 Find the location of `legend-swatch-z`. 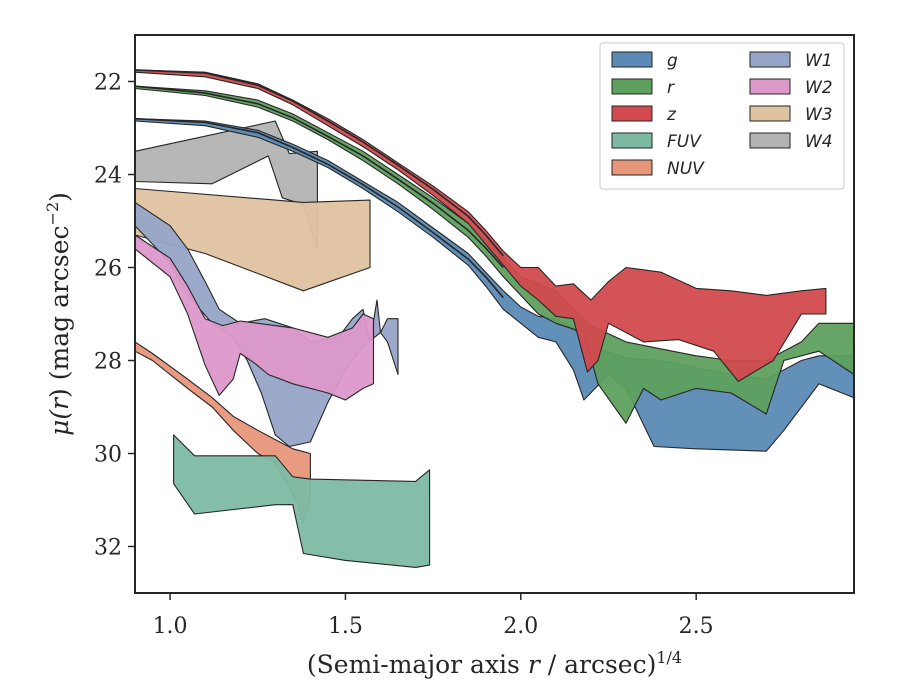

legend-swatch-z is located at coordinates (632, 113).